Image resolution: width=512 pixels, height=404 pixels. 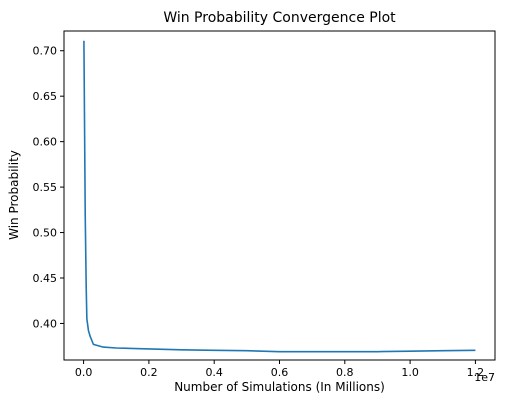 I want to click on y-tick-label: 0.45, so click(x=45, y=278).